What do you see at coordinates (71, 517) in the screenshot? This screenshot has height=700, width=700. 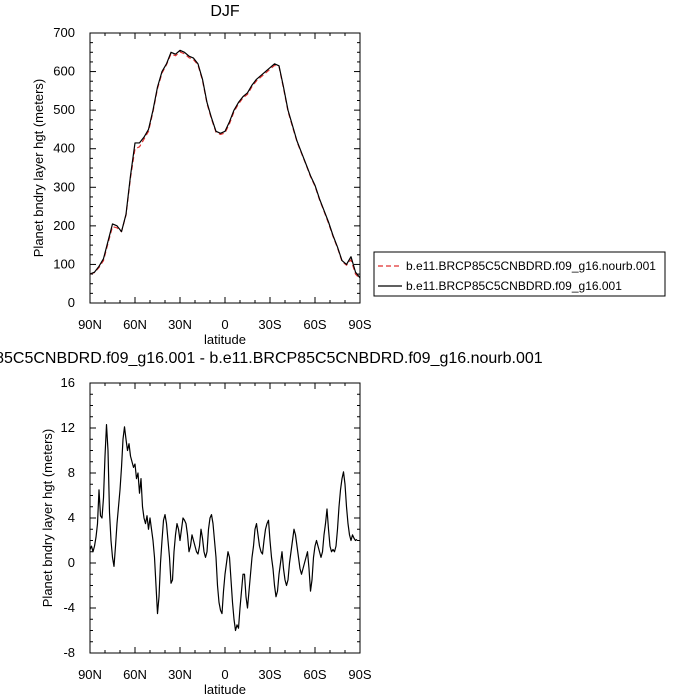 I see `chart-bottom-ytick-label: 4` at bounding box center [71, 517].